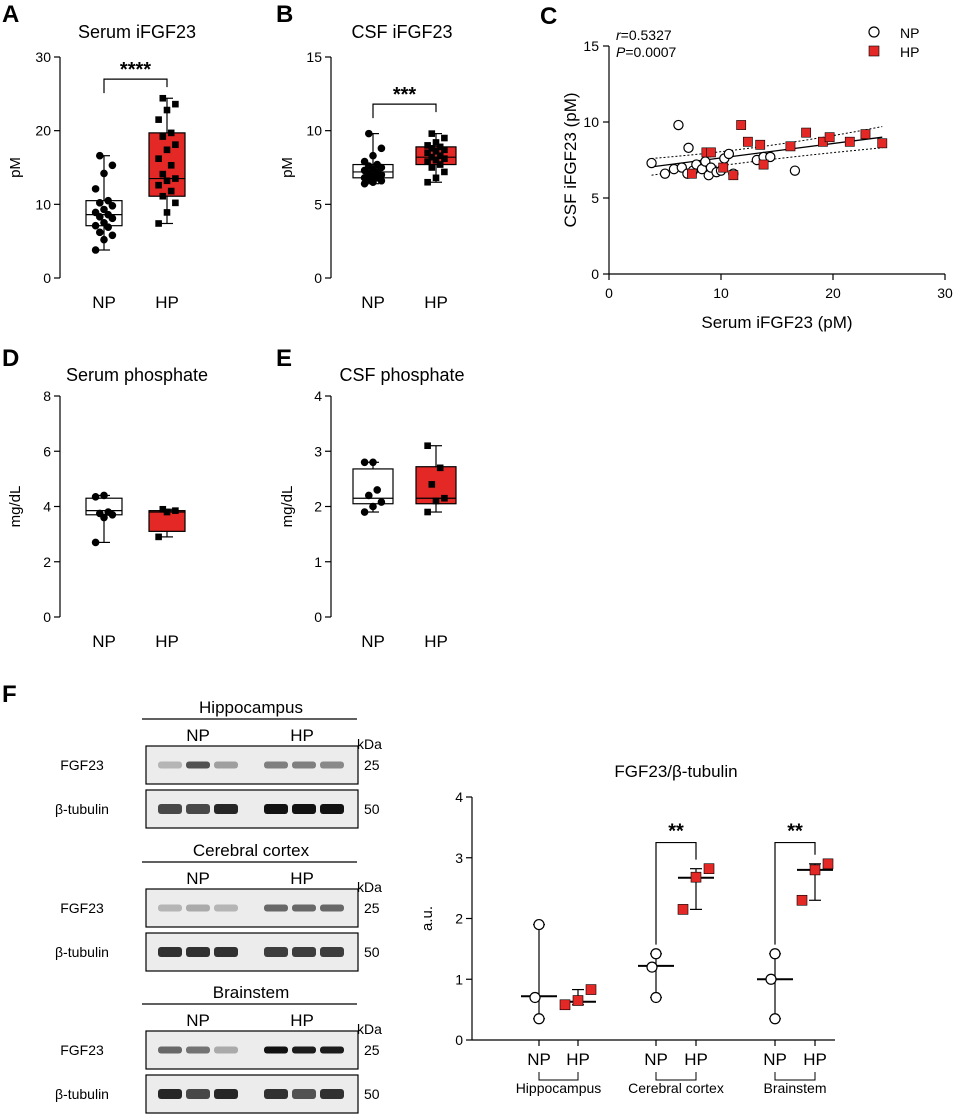 The height and width of the screenshot is (1120, 960). Describe the element at coordinates (676, 832) in the screenshot. I see `significance-stars: **` at that location.